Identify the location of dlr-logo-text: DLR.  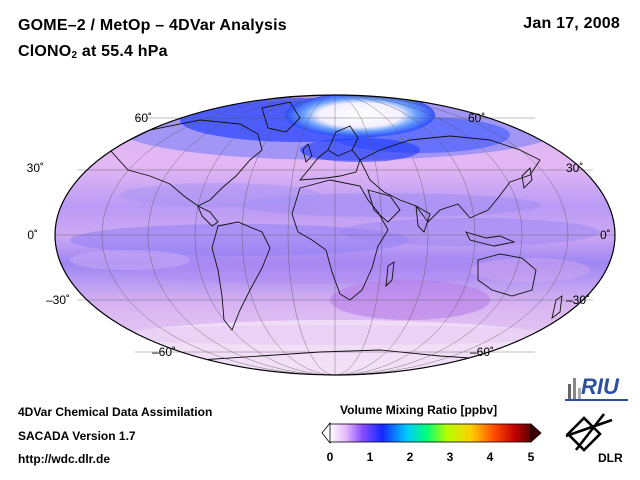
(610, 458).